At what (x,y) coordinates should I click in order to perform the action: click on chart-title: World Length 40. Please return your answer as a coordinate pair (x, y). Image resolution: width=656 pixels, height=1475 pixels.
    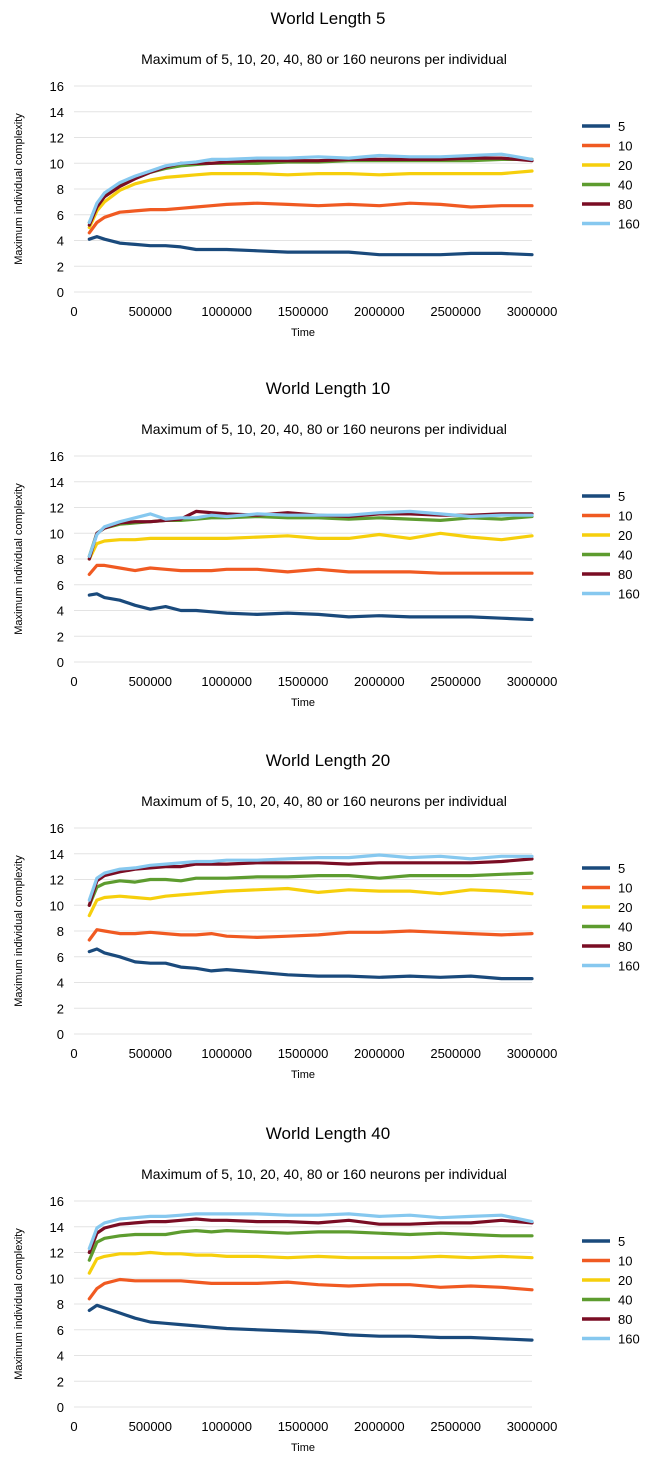
    Looking at the image, I should click on (328, 1133).